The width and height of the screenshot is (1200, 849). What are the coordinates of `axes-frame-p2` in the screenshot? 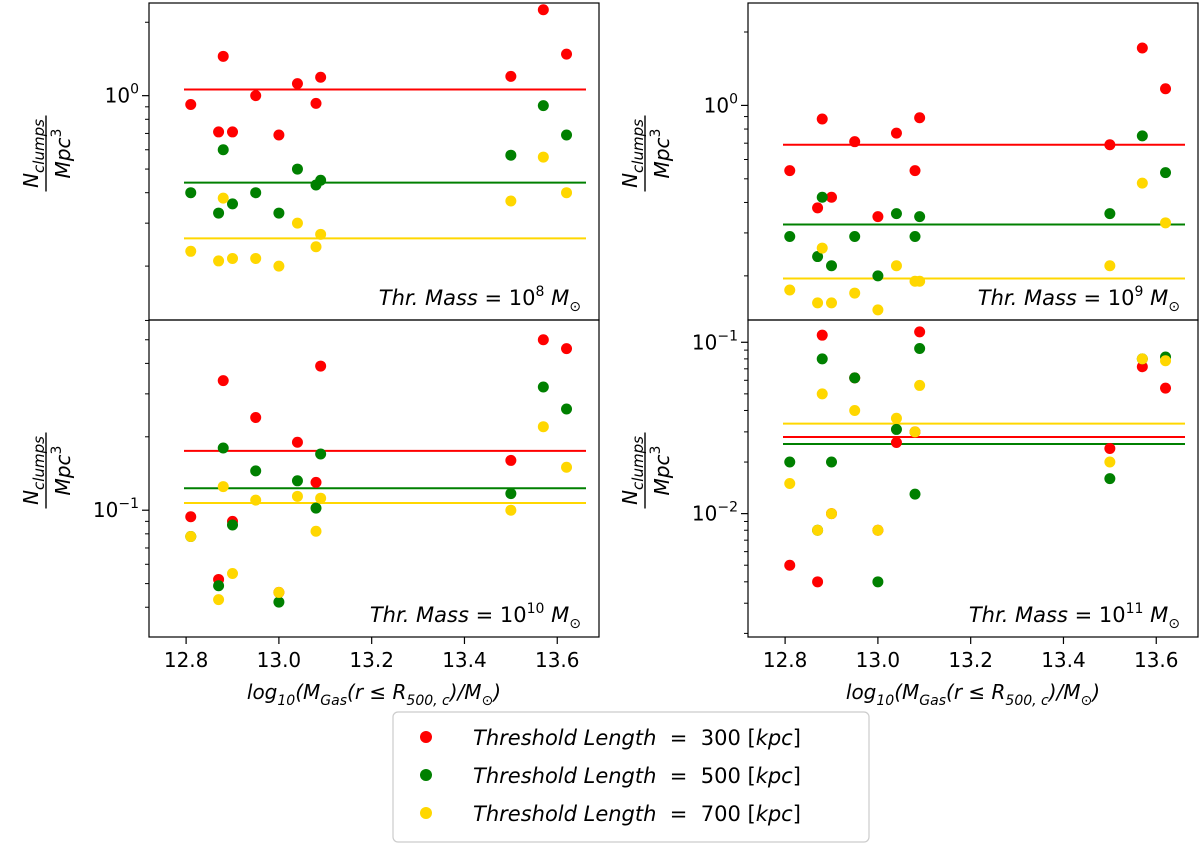 It's located at (973, 161).